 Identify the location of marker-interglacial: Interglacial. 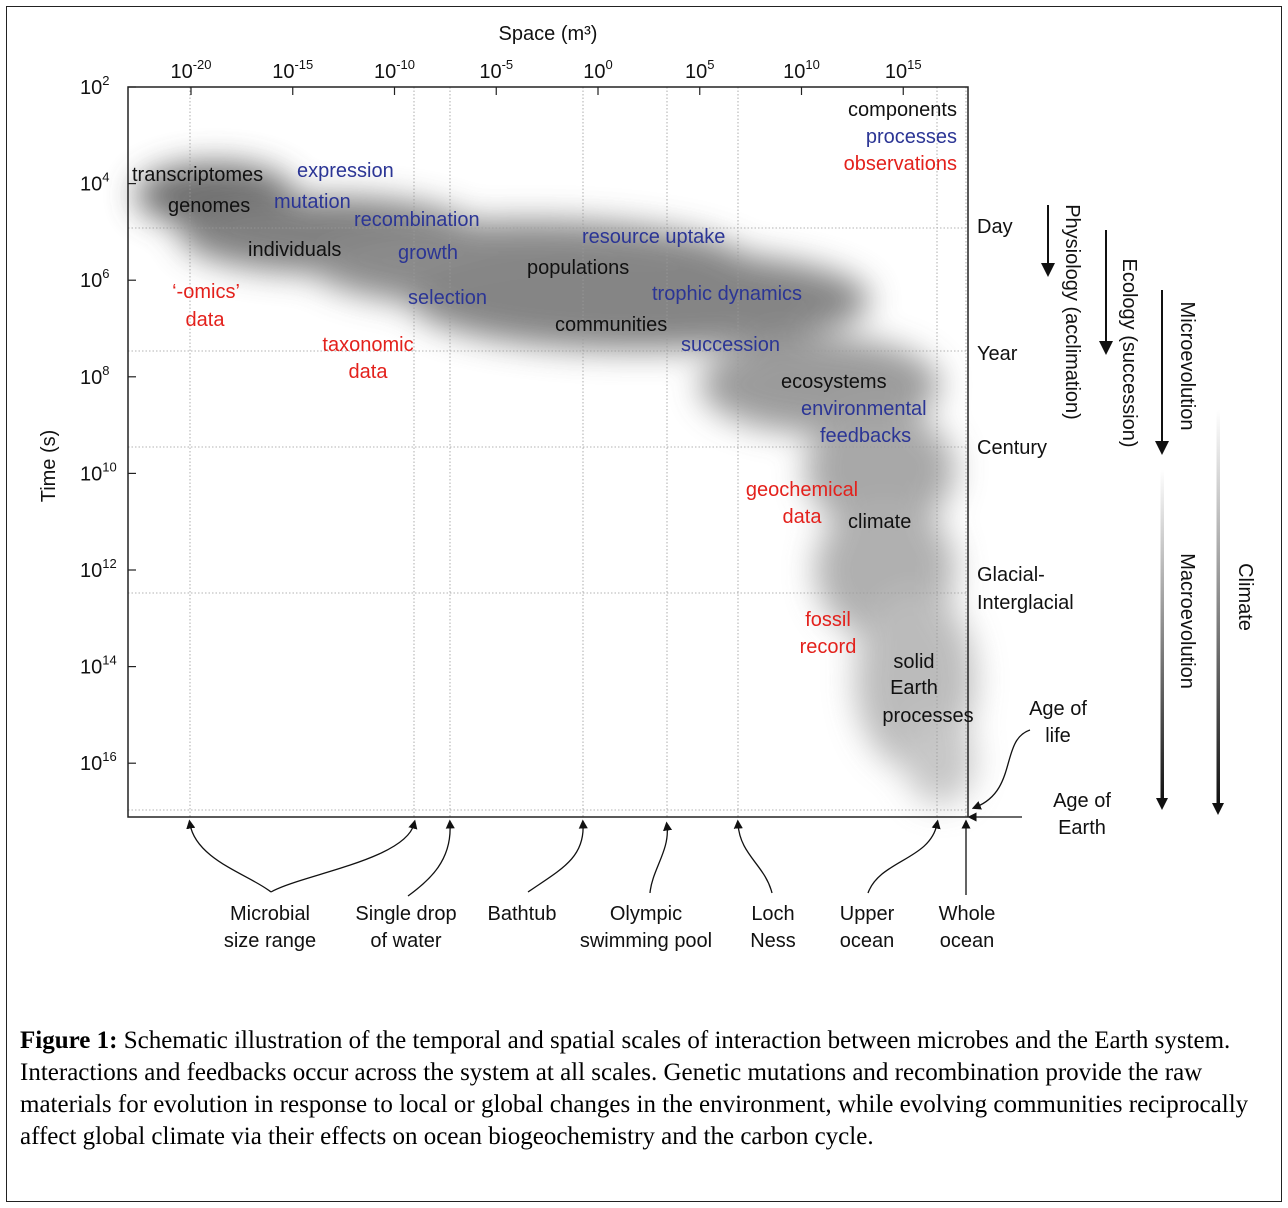
(1025, 603).